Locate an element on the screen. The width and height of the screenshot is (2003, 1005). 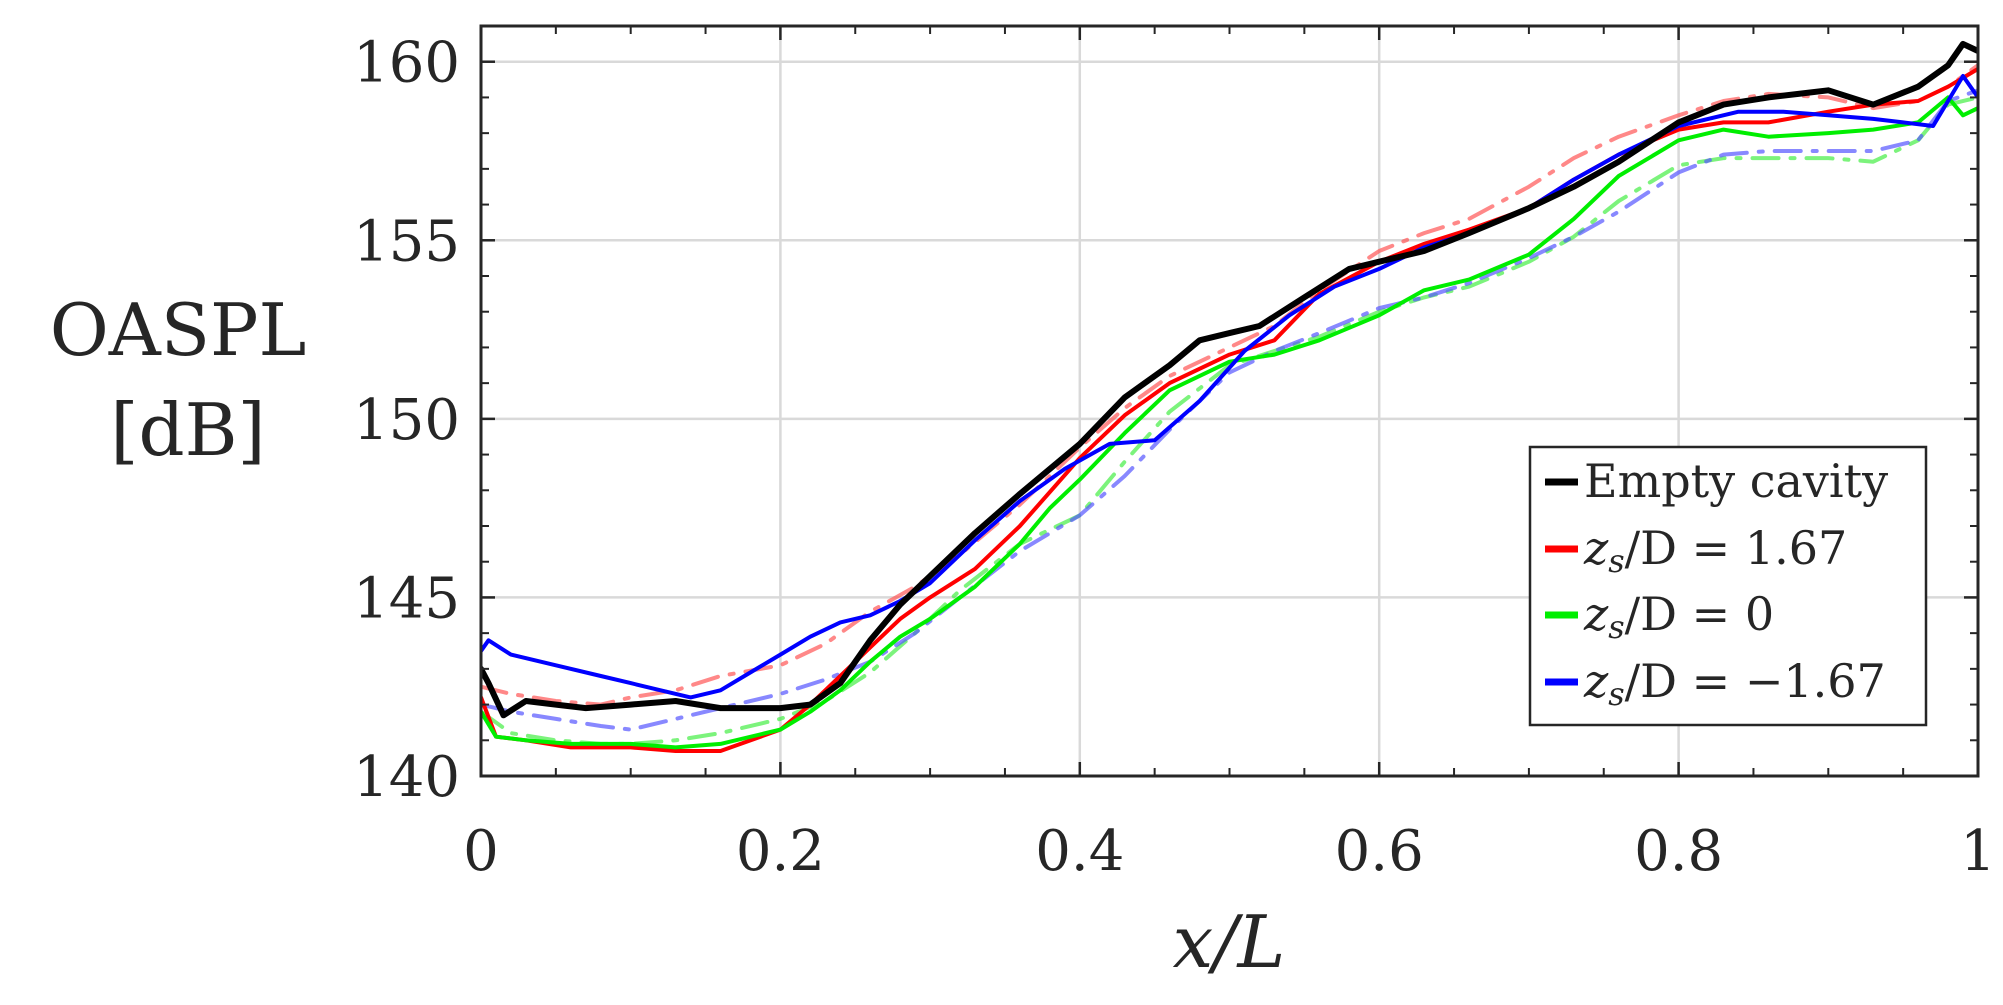
x-tick-label: 1 is located at coordinates (1978, 851).